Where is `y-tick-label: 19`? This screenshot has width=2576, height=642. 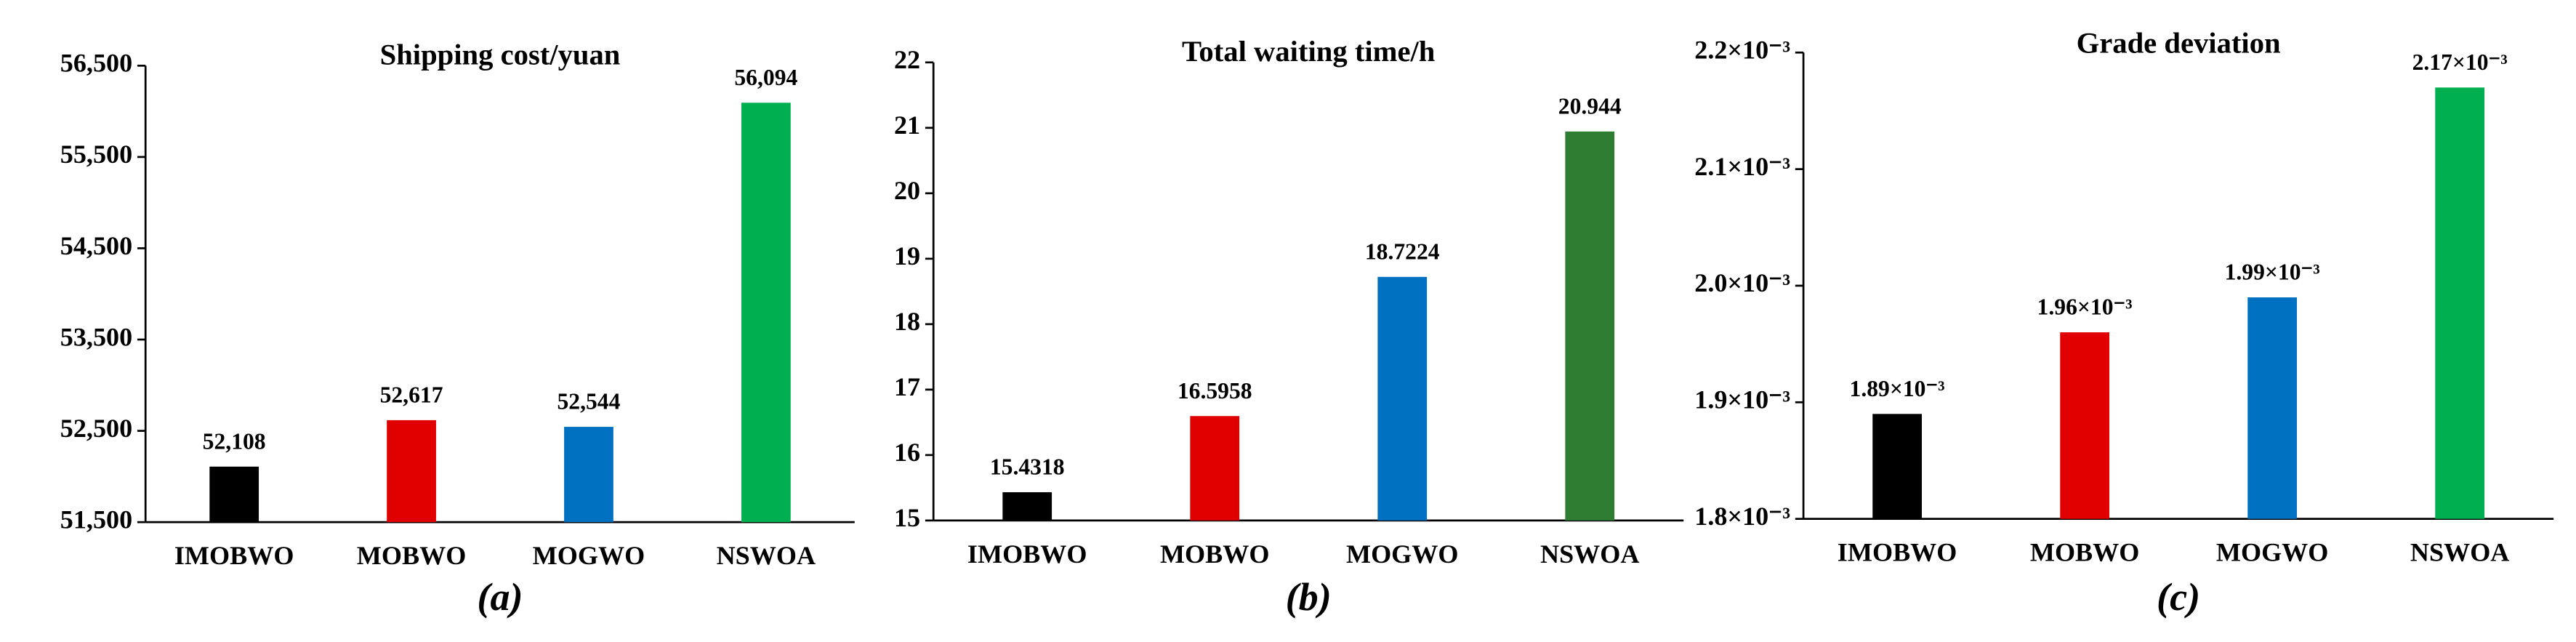
y-tick-label: 19 is located at coordinates (907, 256).